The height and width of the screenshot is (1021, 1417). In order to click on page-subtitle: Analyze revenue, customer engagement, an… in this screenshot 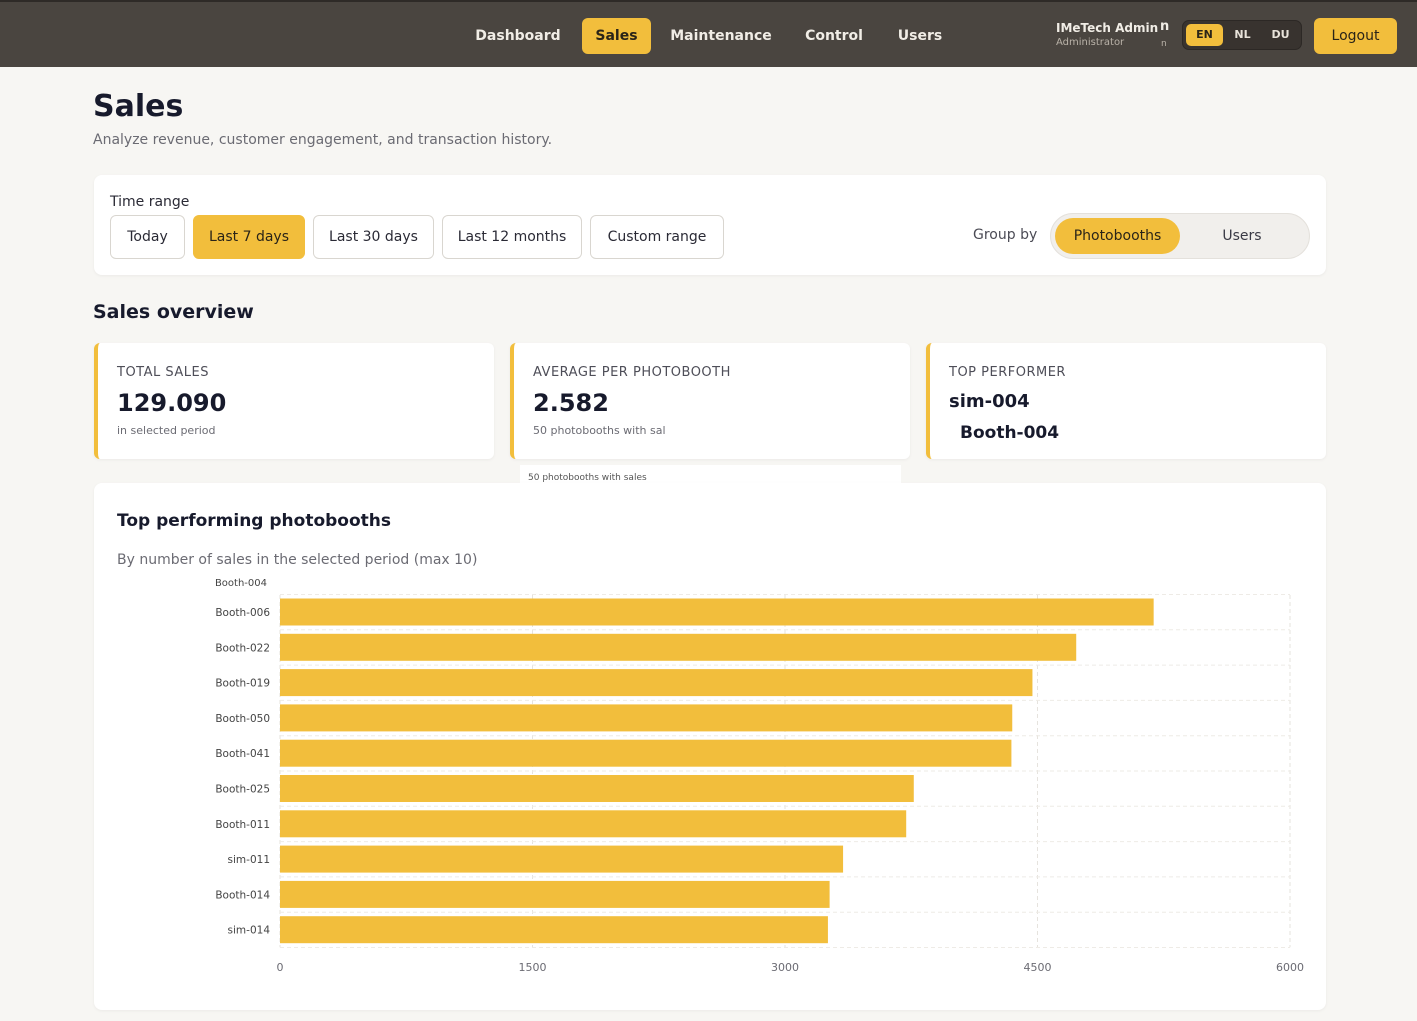, I will do `click(323, 140)`.